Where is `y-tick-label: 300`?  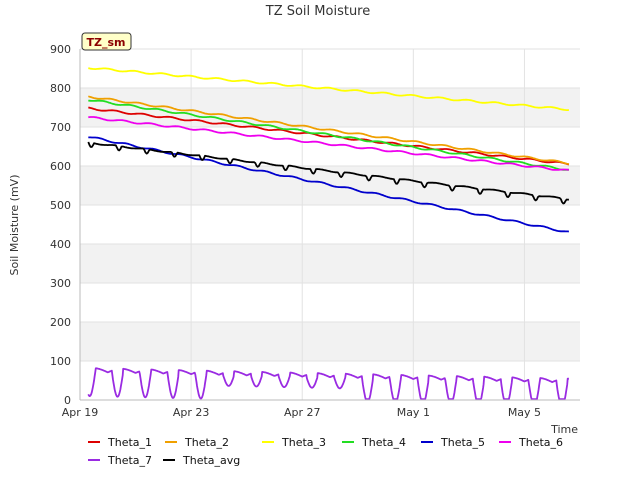 y-tick-label: 300 is located at coordinates (60, 283).